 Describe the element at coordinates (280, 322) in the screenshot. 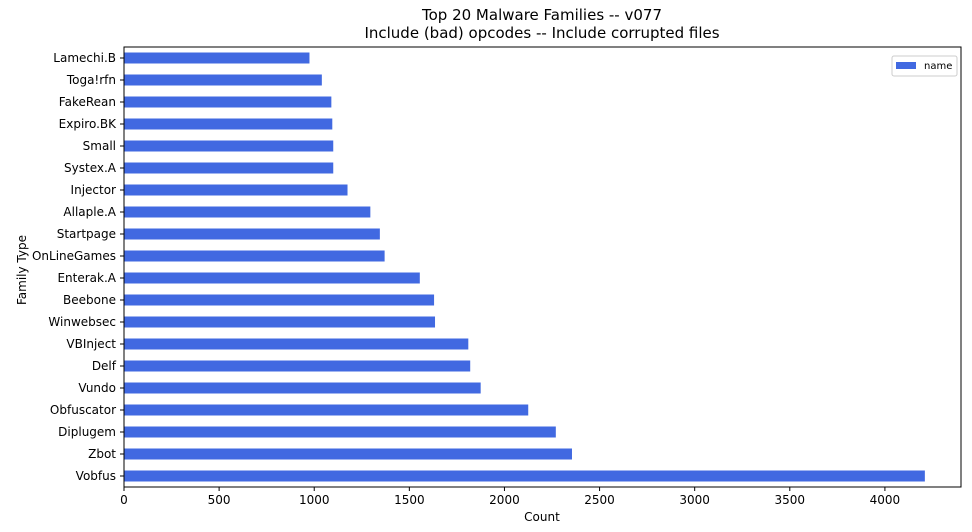

I see `bar-winwebsec` at that location.